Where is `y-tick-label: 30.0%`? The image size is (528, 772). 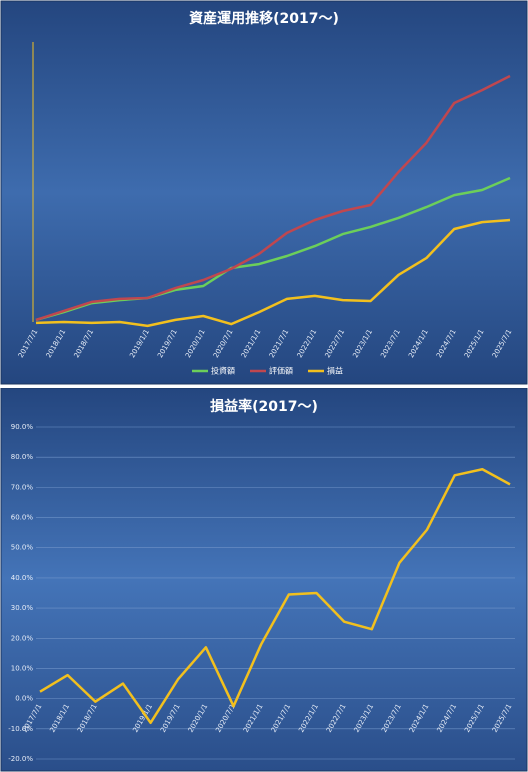 y-tick-label: 30.0% is located at coordinates (22, 608).